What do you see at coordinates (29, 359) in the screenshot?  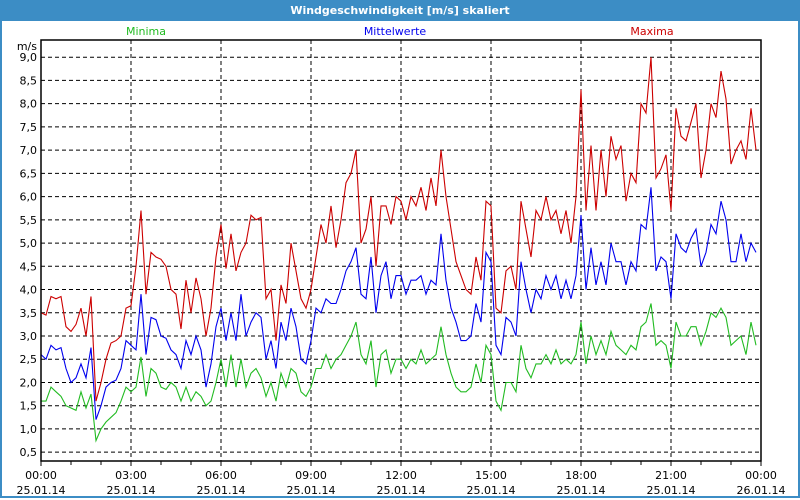 I see `y-tick-label: 2,5` at bounding box center [29, 359].